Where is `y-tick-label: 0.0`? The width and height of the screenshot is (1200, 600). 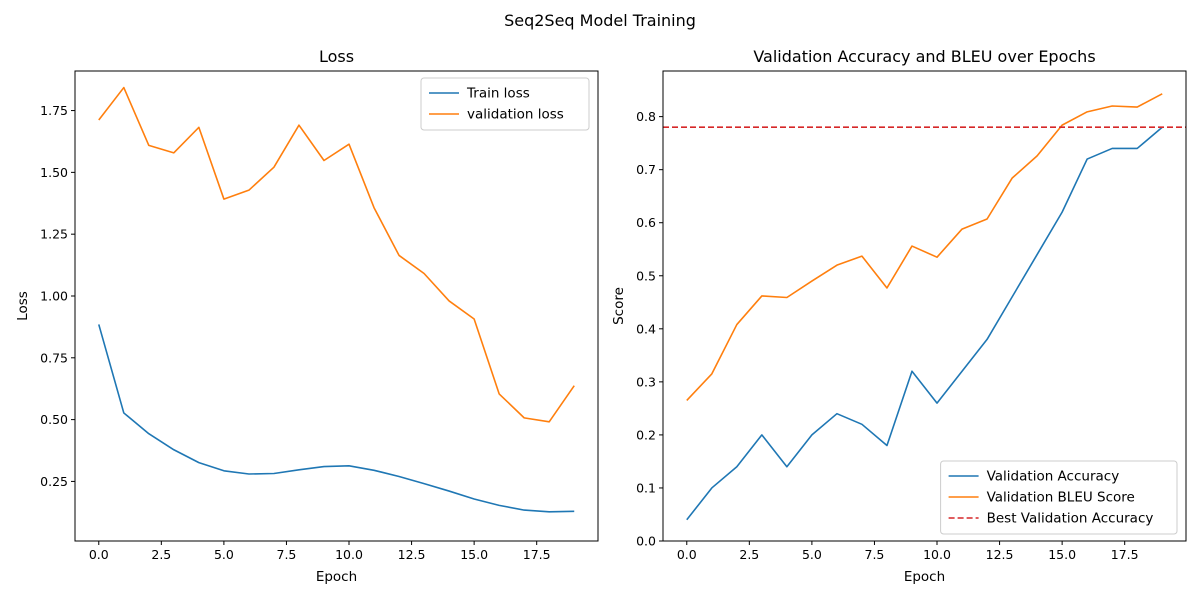 y-tick-label: 0.0 is located at coordinates (646, 541).